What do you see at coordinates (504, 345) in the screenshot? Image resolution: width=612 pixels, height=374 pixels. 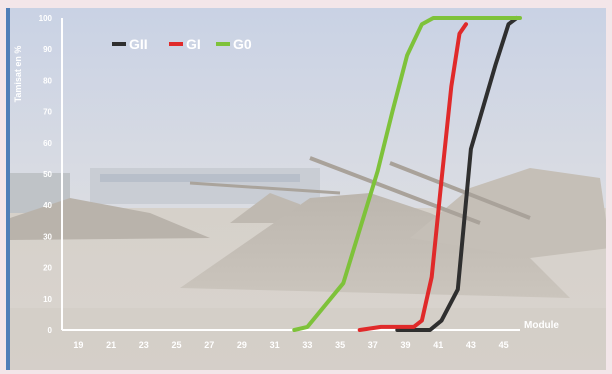 I see `x-tick-label: 45` at bounding box center [504, 345].